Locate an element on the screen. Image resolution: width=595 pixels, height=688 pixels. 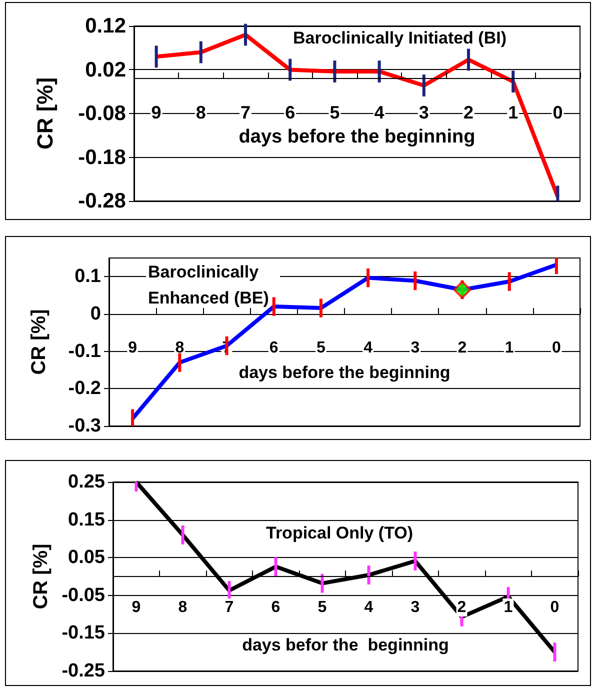
y-tick-label: -0.3 is located at coordinates (84, 426).